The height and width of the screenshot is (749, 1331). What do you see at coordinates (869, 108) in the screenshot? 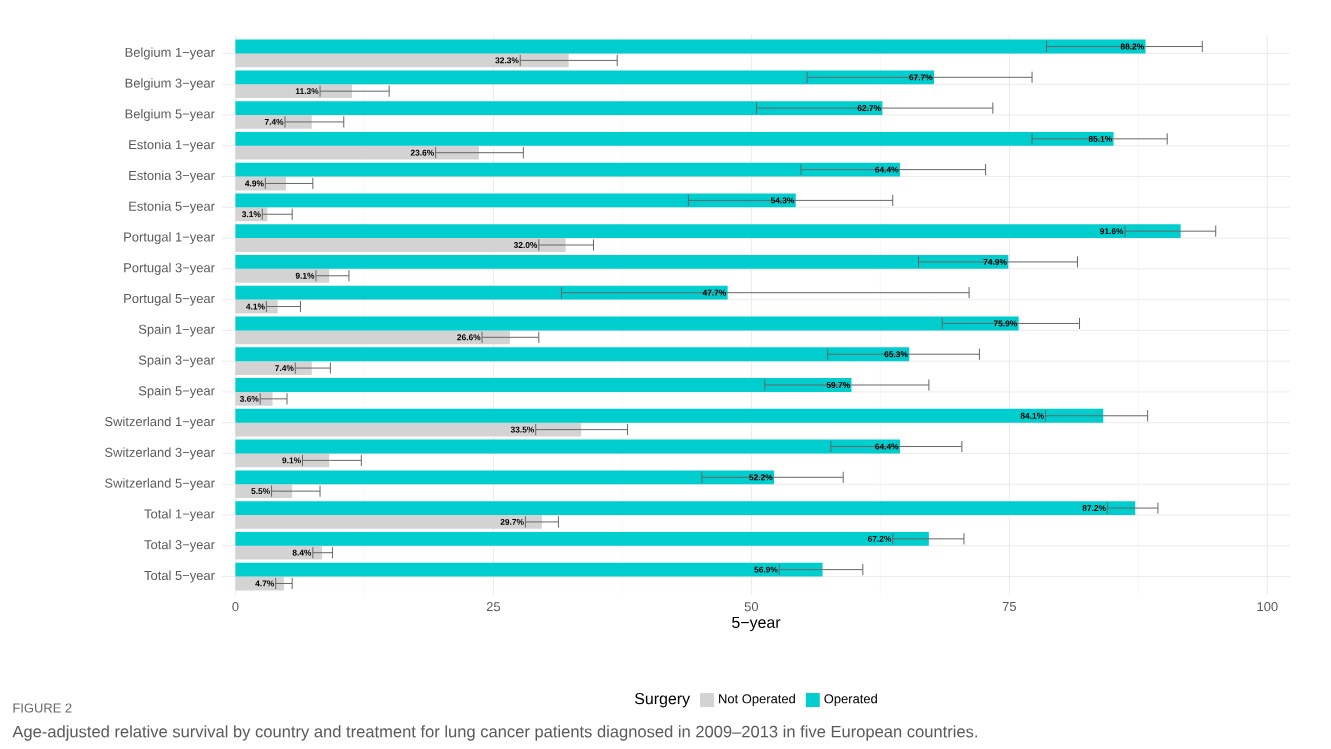
I see `data-label: 62.7%` at bounding box center [869, 108].